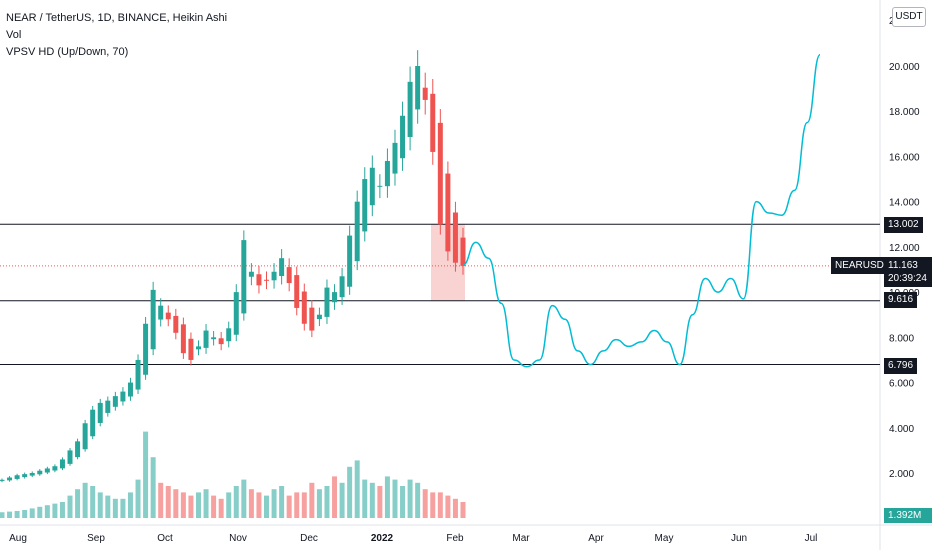 The width and height of the screenshot is (932, 550). I want to click on y-tick-label: 20.000, so click(904, 67).